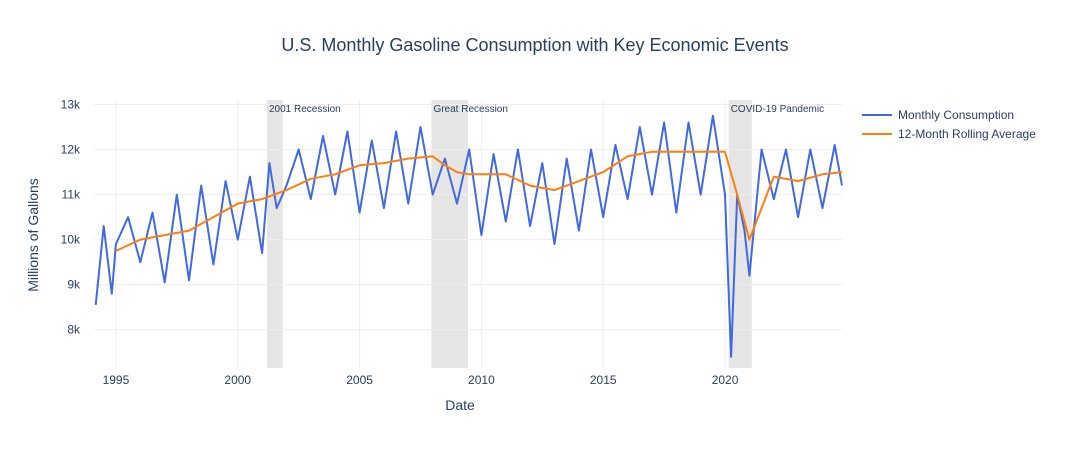  I want to click on x-tick-label-1: 2000, so click(237, 380).